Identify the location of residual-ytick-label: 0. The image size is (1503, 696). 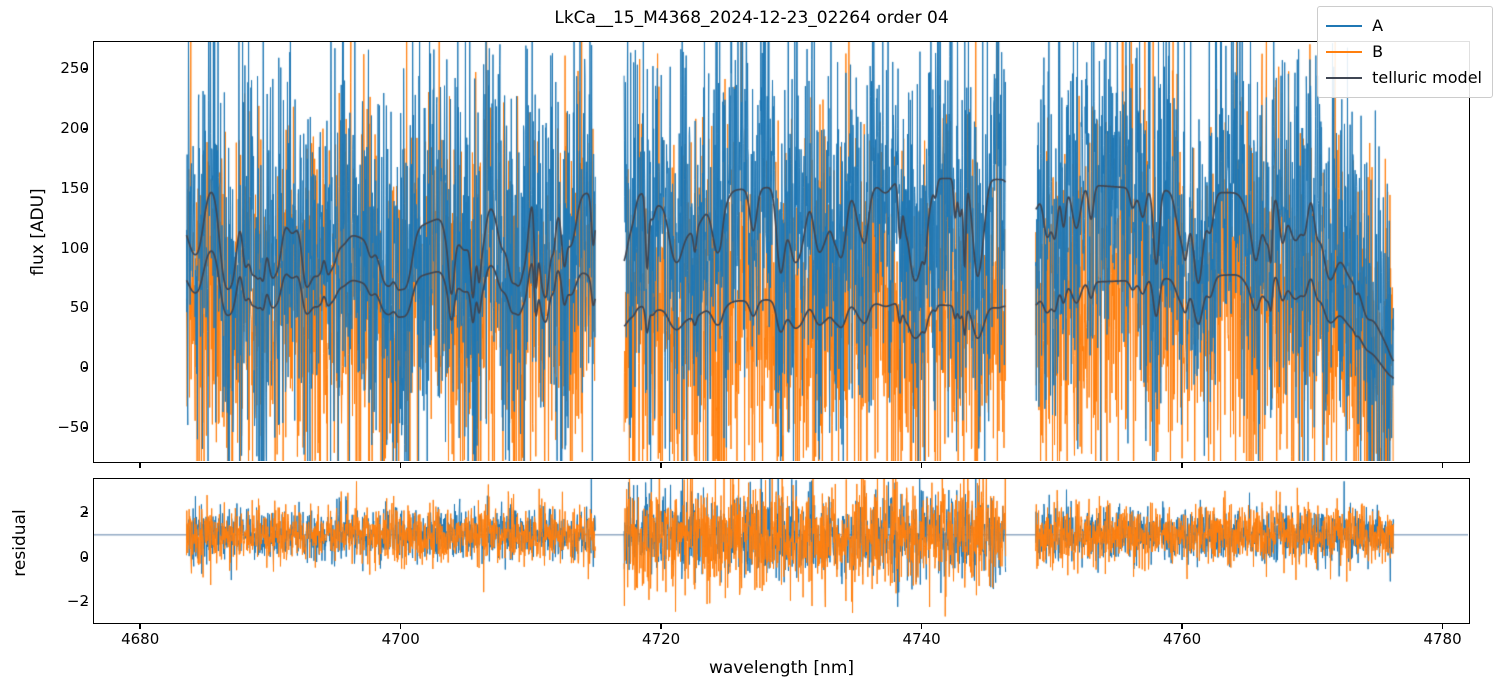
(84, 556).